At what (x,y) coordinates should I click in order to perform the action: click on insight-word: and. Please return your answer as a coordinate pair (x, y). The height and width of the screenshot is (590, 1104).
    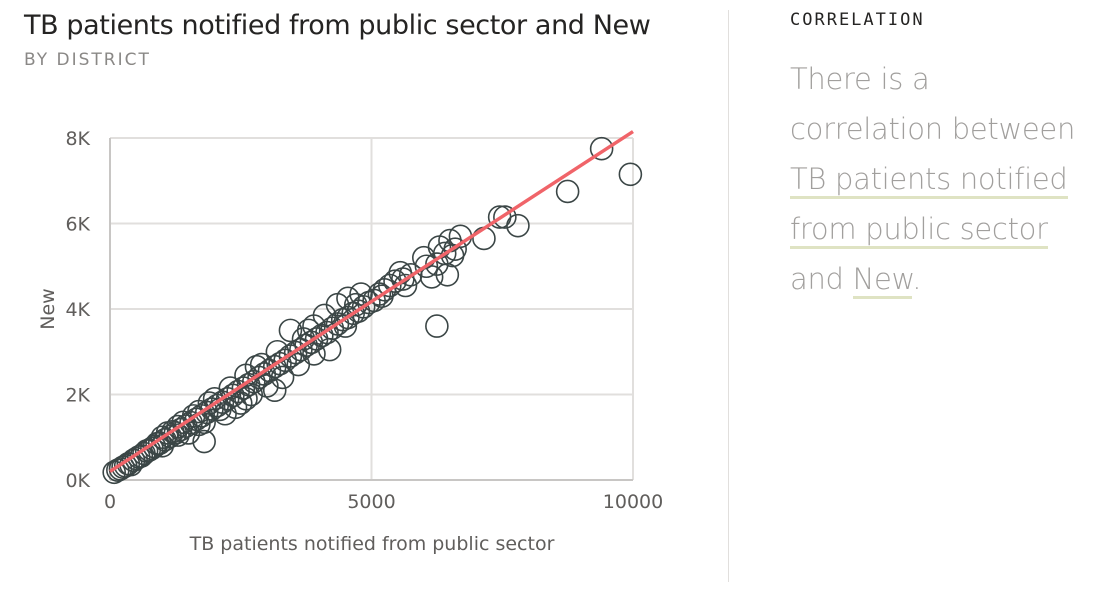
    Looking at the image, I should click on (817, 279).